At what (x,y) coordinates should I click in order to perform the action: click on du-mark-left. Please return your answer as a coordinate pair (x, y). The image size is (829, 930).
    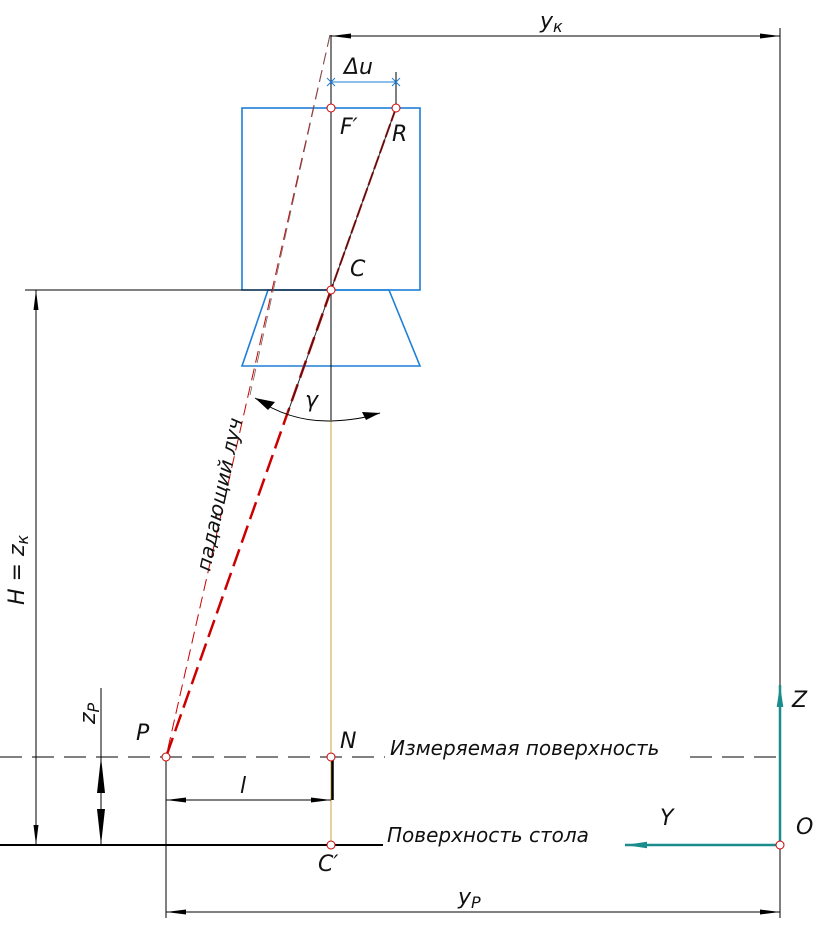
    Looking at the image, I should click on (331, 82).